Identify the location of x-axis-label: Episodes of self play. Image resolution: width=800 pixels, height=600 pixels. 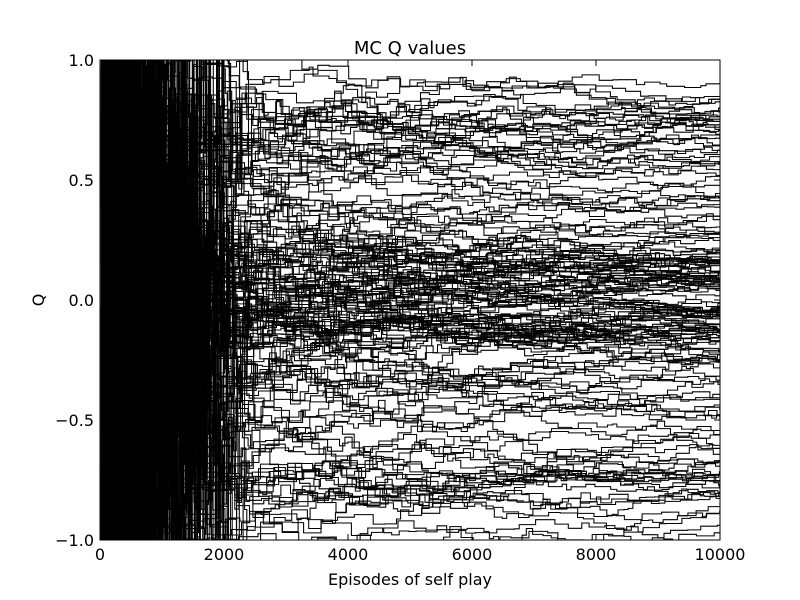
(410, 579).